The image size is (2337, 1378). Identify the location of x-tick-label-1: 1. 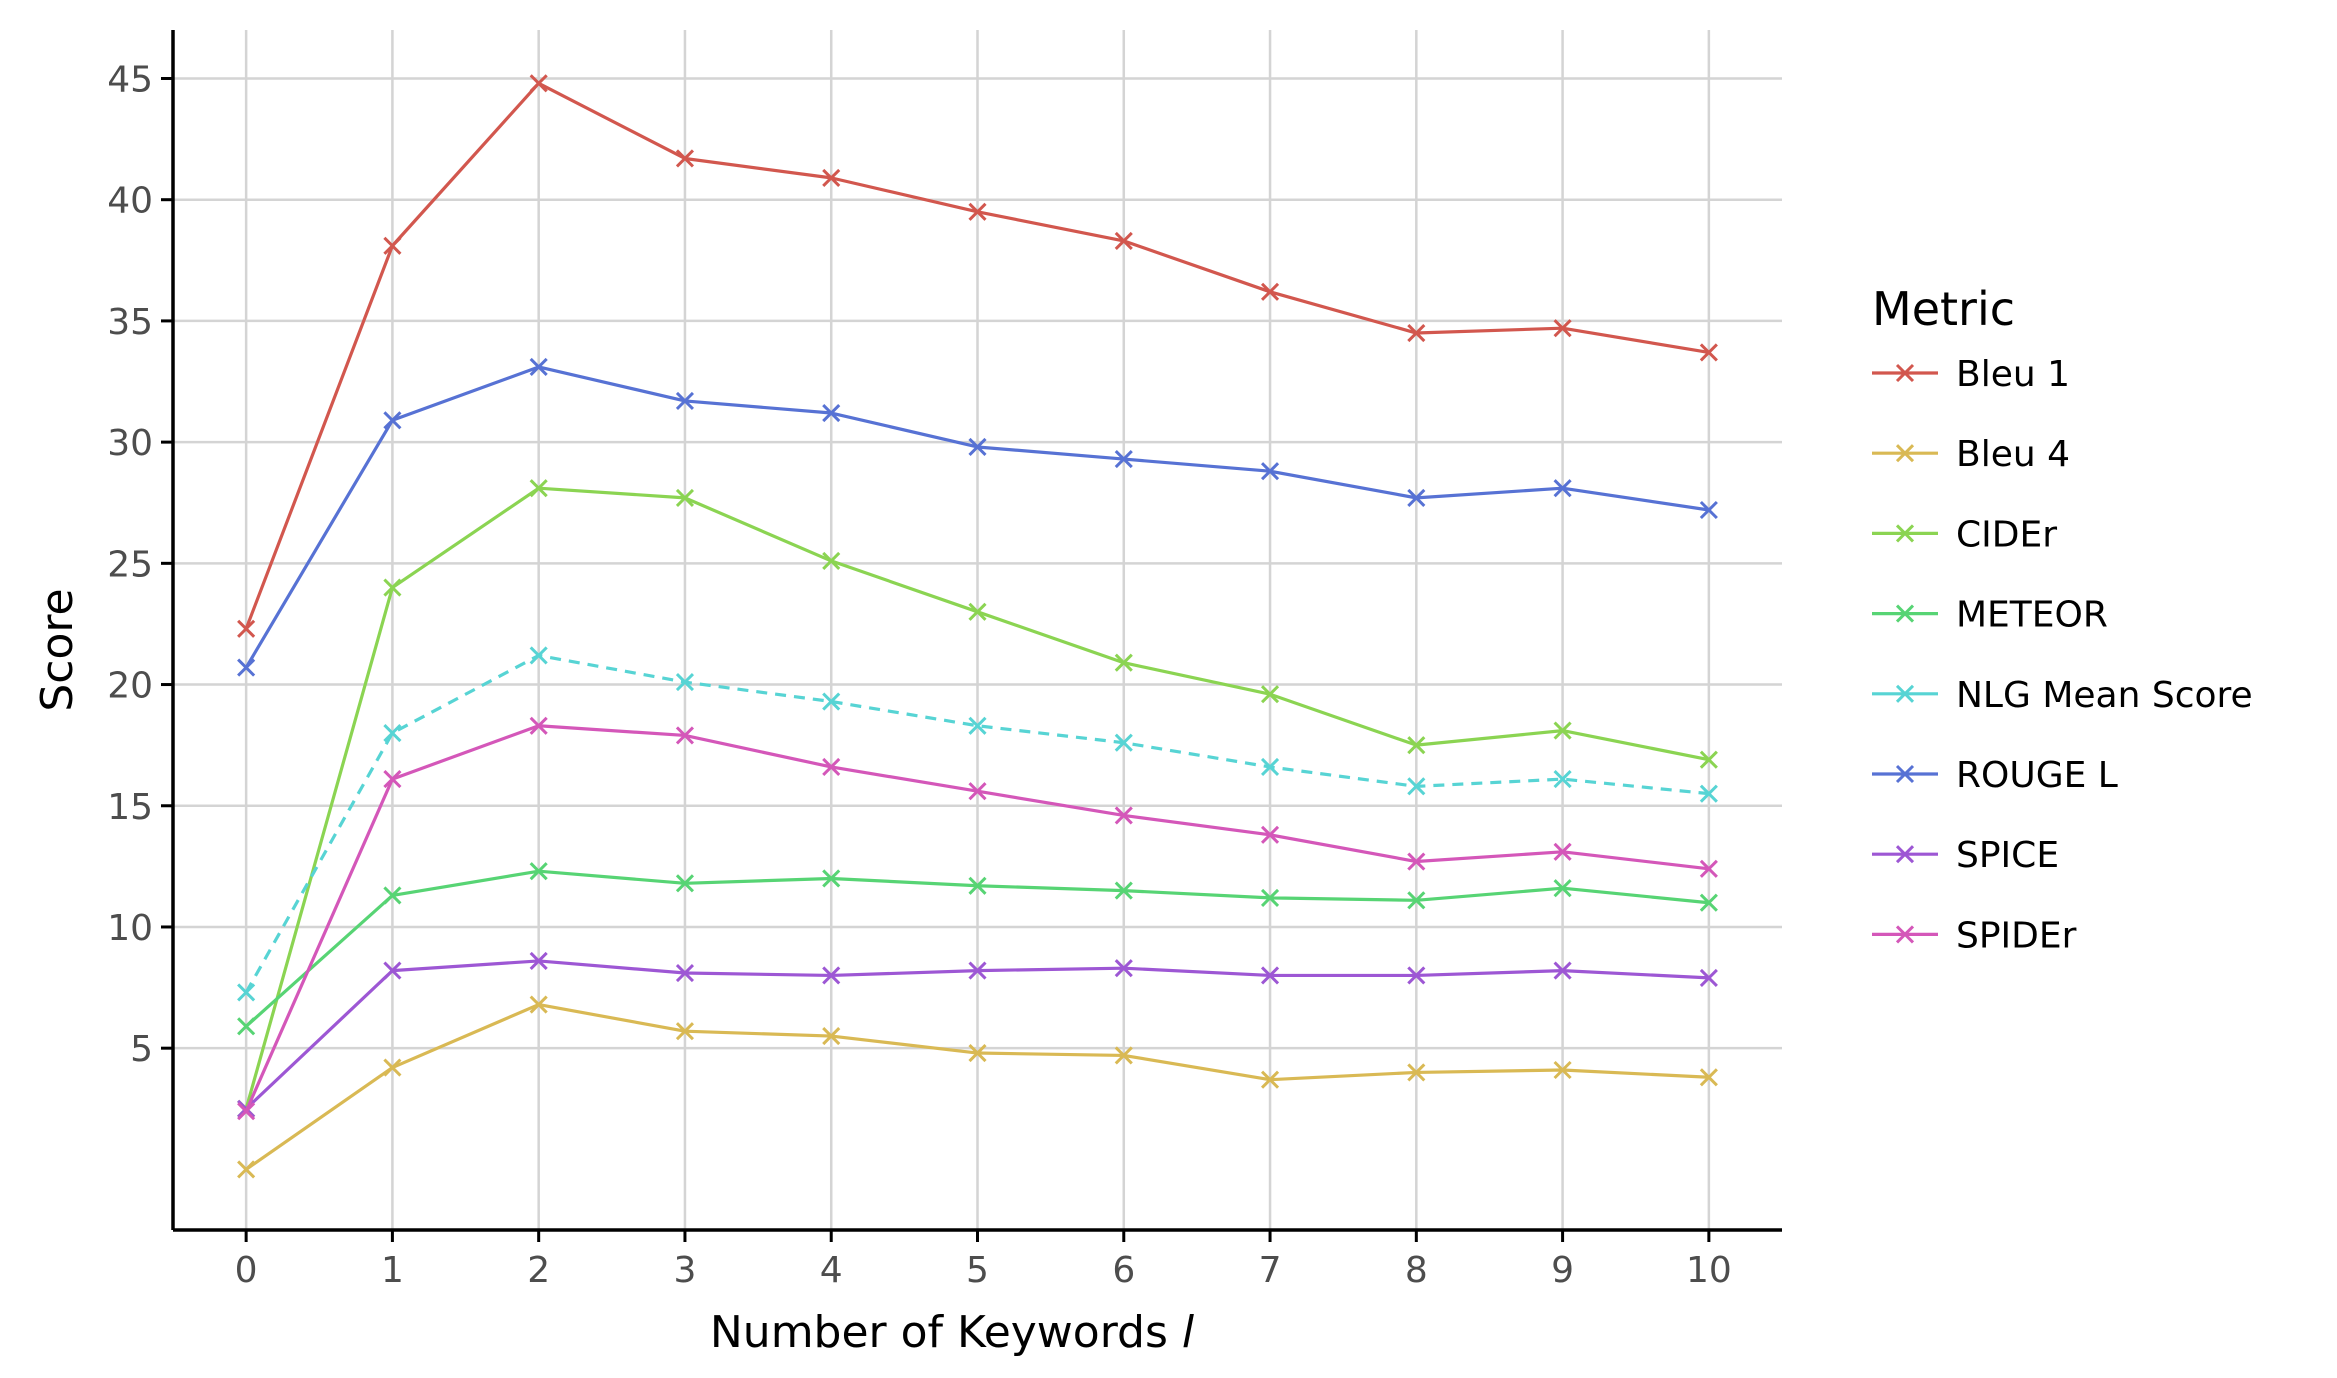
(392, 1270).